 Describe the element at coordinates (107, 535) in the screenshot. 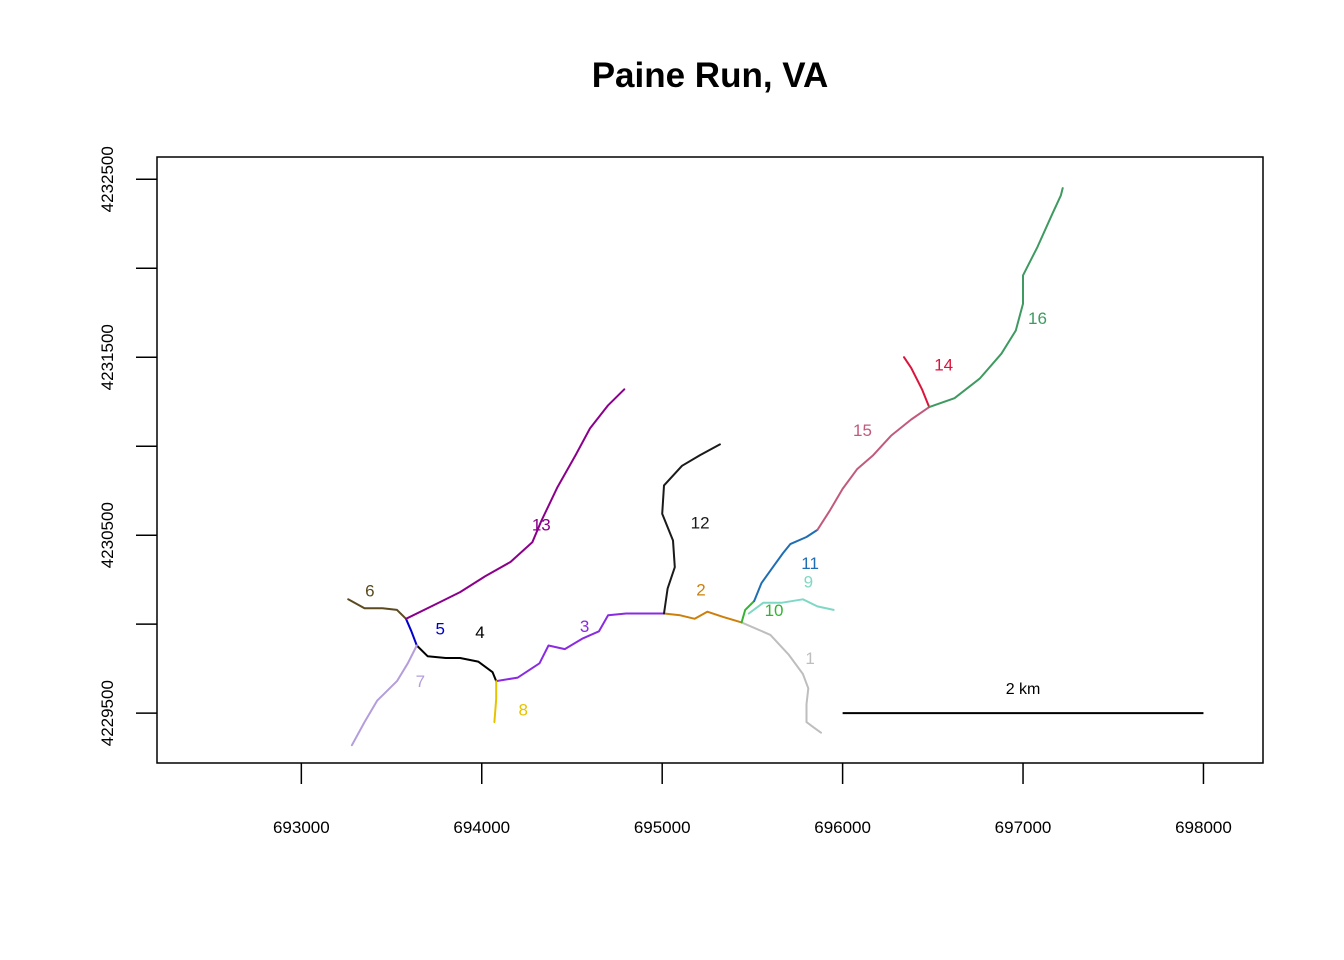

I see `y-tick-label: 4230500` at that location.